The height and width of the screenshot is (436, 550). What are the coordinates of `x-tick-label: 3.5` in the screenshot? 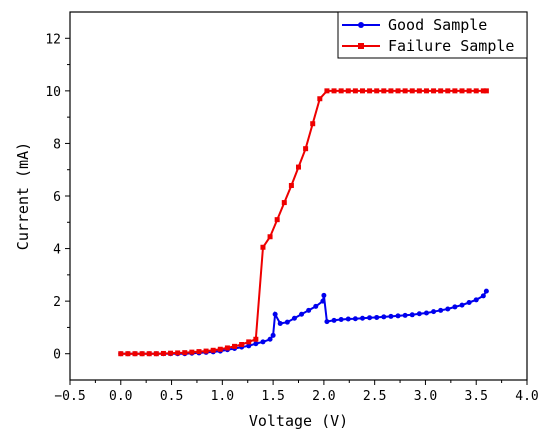 It's located at (475, 396).